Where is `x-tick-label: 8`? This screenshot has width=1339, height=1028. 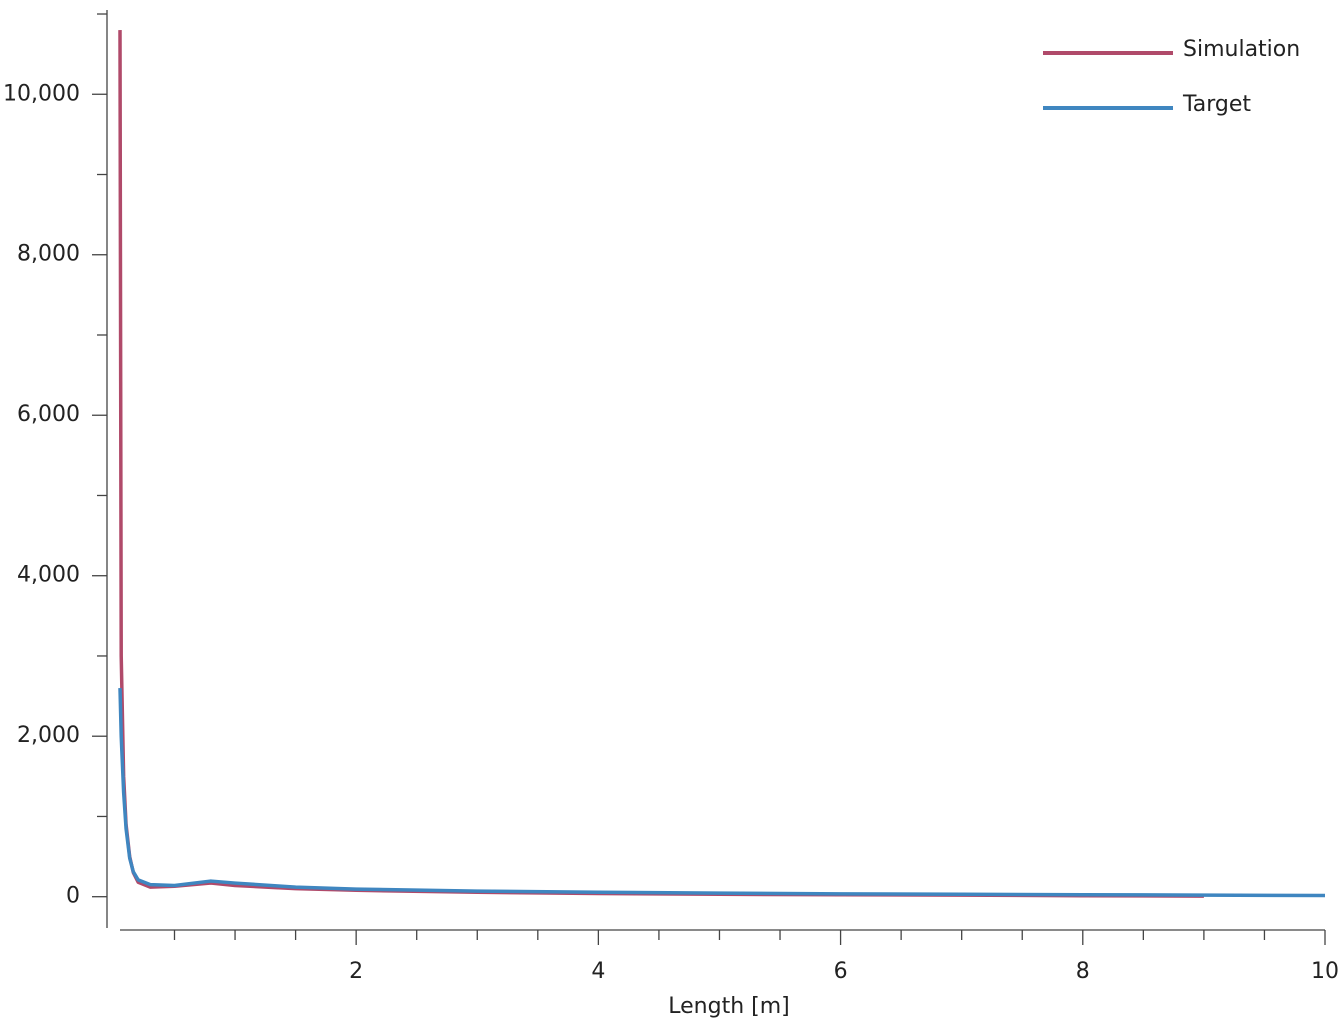 x-tick-label: 8 is located at coordinates (1083, 971).